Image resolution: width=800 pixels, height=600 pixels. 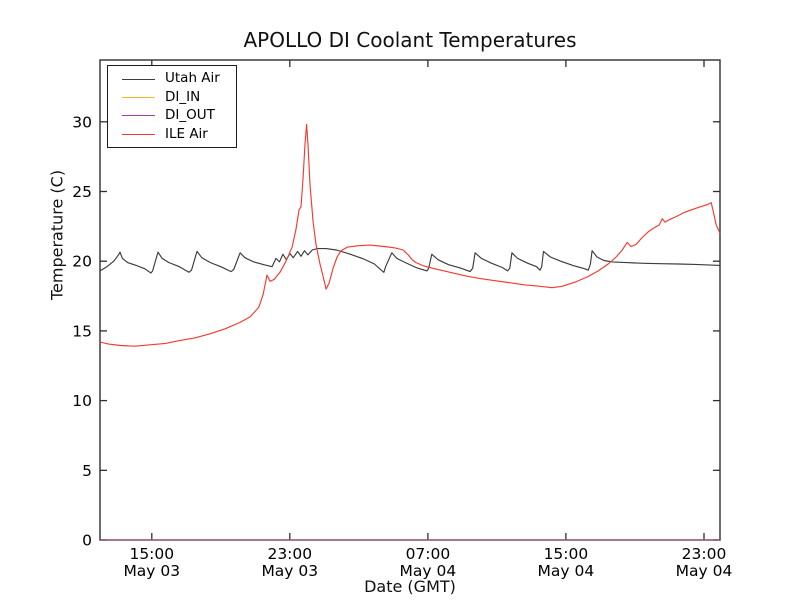 I want to click on legend-item-di-in: DI_IN, so click(x=172, y=97).